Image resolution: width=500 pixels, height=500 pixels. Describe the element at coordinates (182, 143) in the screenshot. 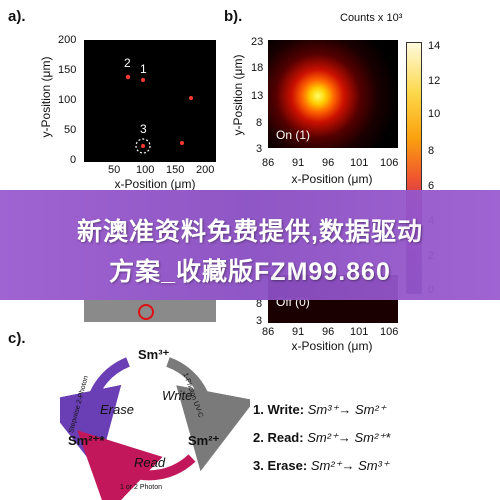

I see `spot-low` at that location.